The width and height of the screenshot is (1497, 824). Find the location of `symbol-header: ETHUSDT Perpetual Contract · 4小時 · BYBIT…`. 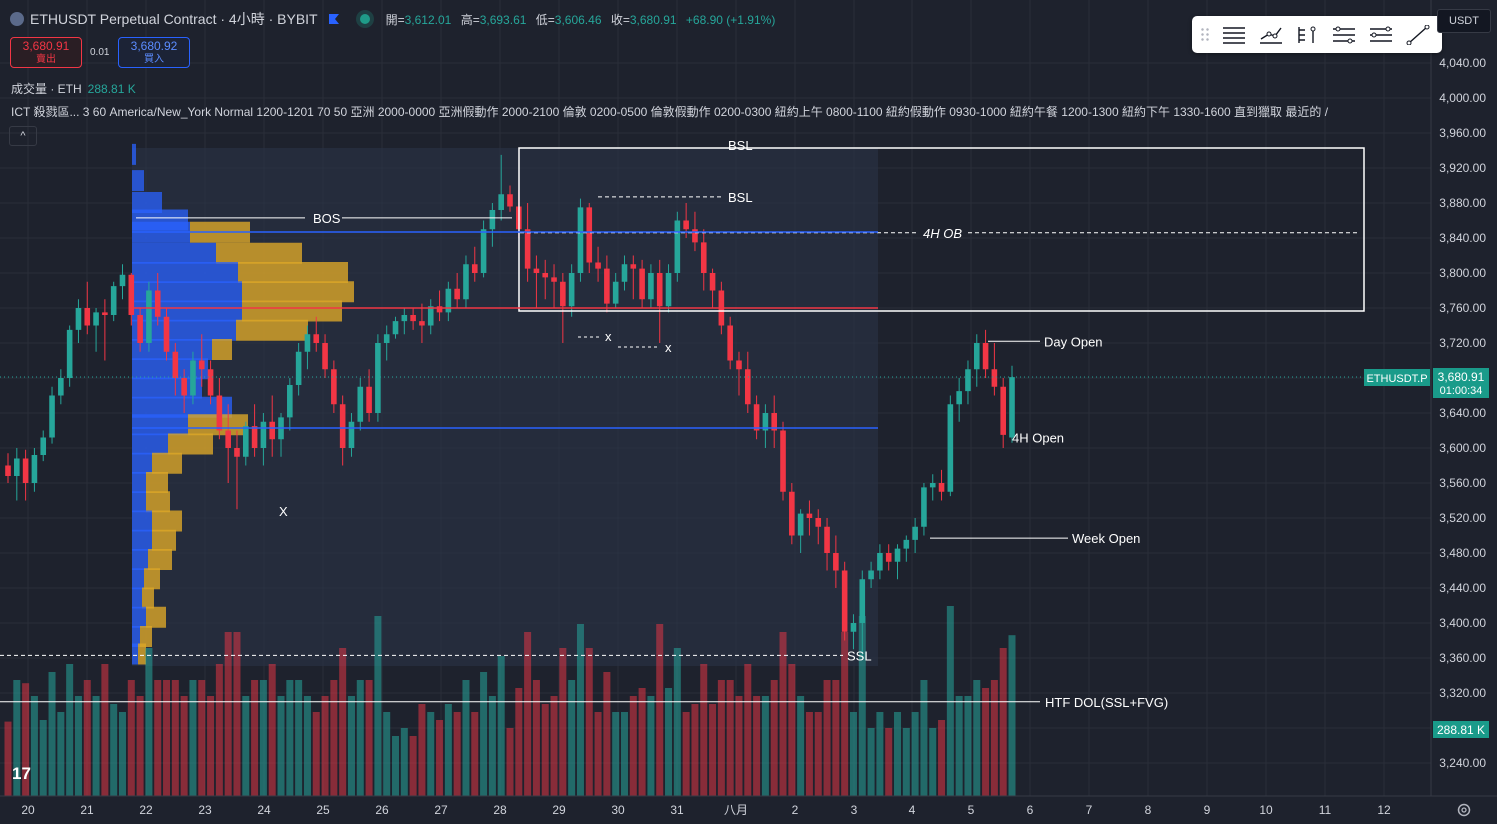

symbol-header: ETHUSDT Perpetual Contract · 4小時 · BYBIT… is located at coordinates (392, 19).